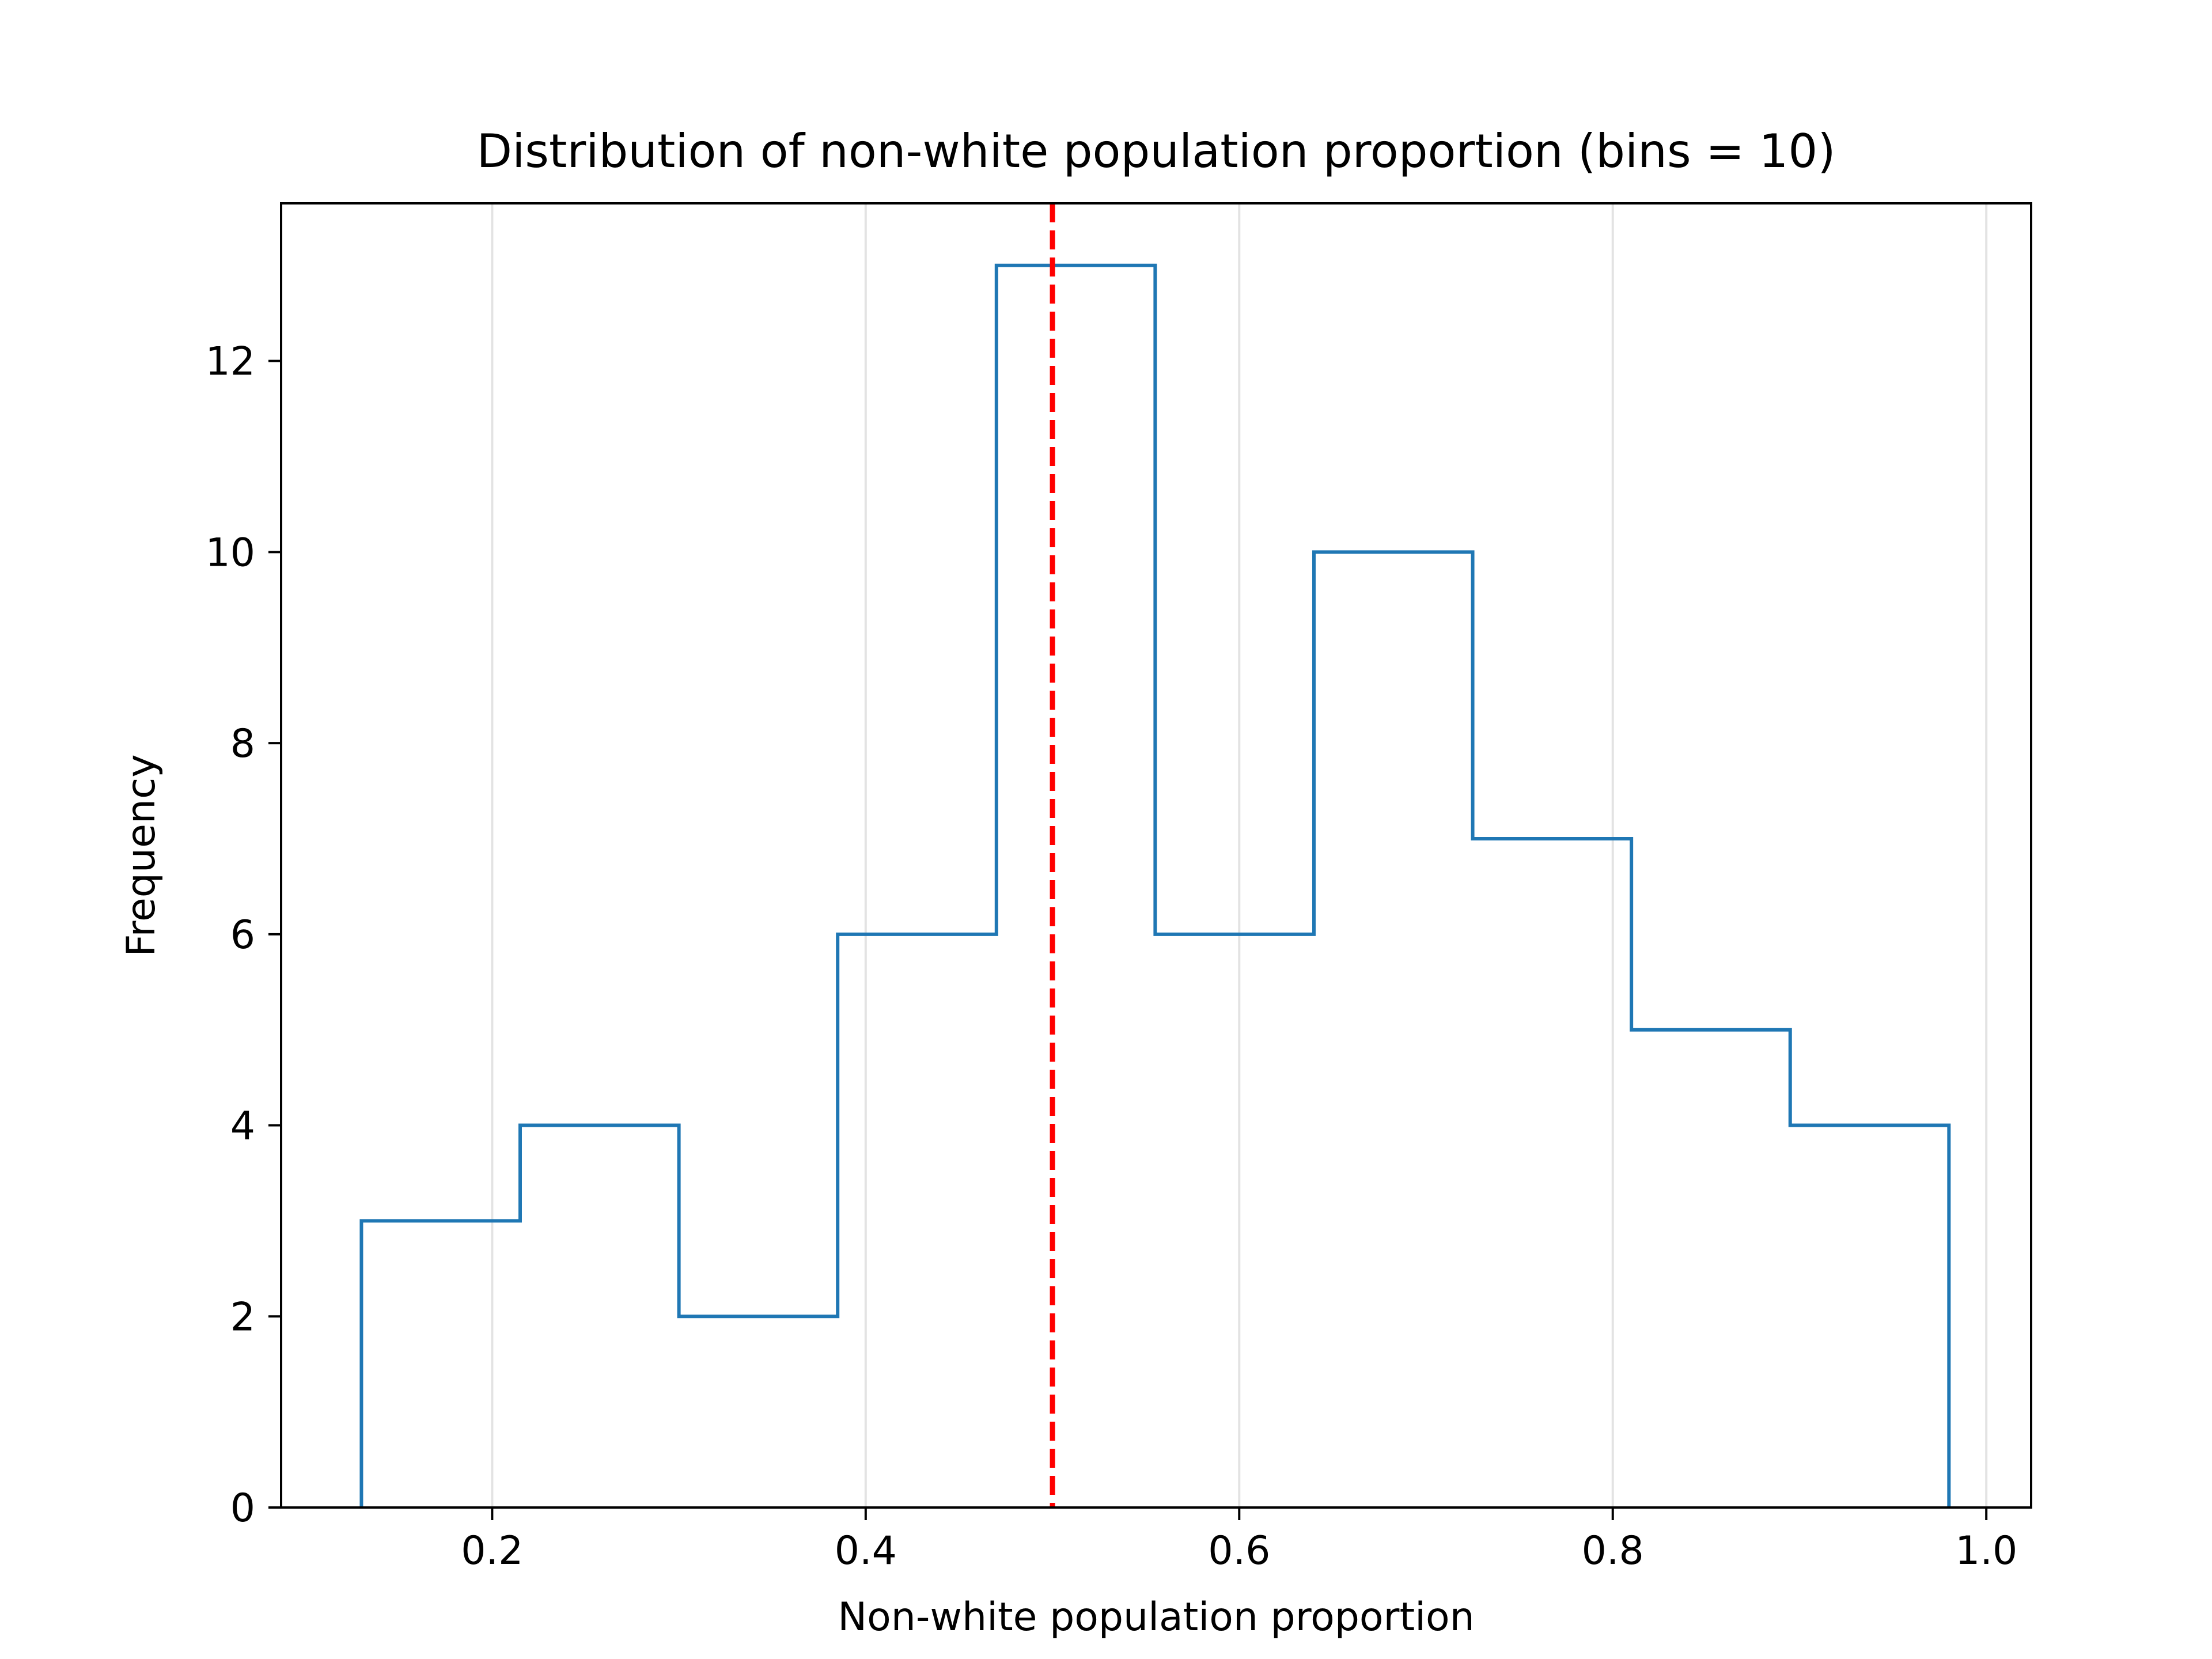 Image resolution: width=2212 pixels, height=1659 pixels. Describe the element at coordinates (230, 362) in the screenshot. I see `y-tick-label-6: 12` at that location.